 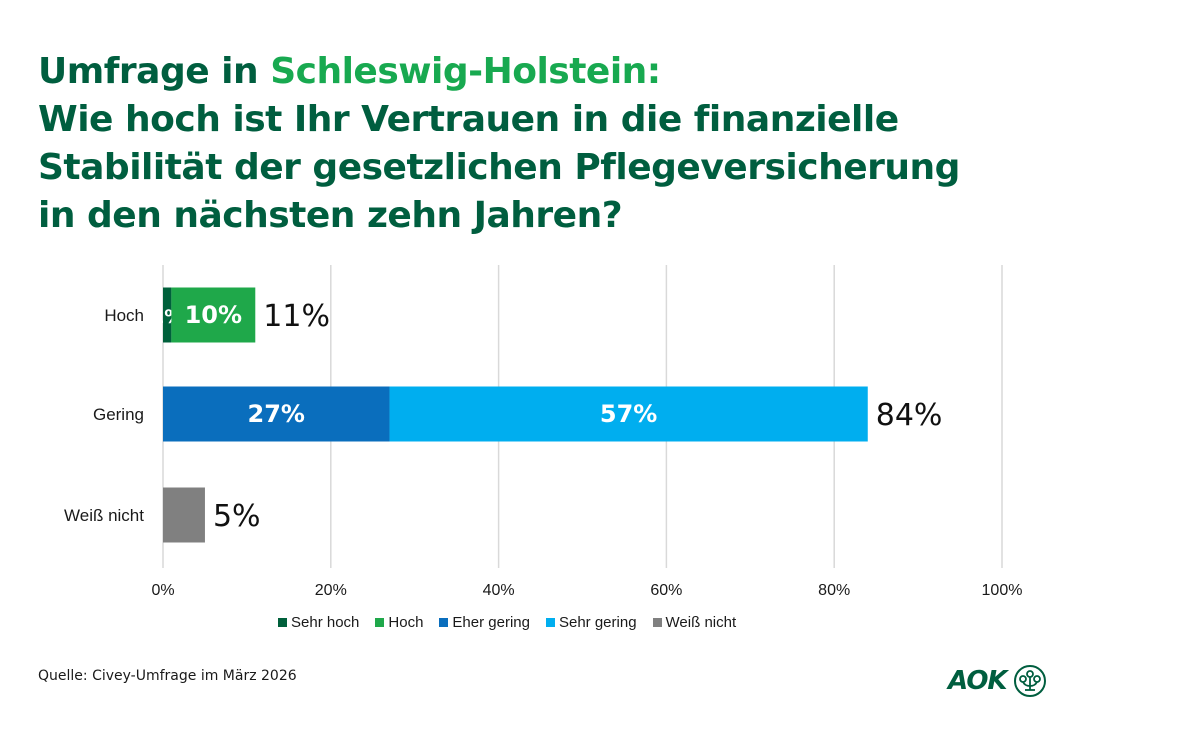 I want to click on legend-item: Eher gering, so click(x=484, y=622).